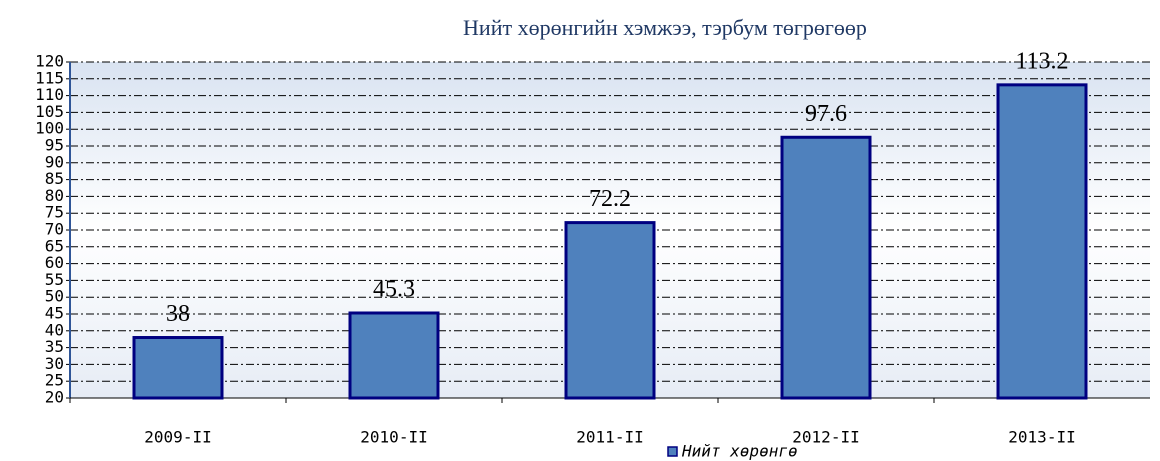  Describe the element at coordinates (54, 380) in the screenshot. I see `y-tick-label: 25` at that location.